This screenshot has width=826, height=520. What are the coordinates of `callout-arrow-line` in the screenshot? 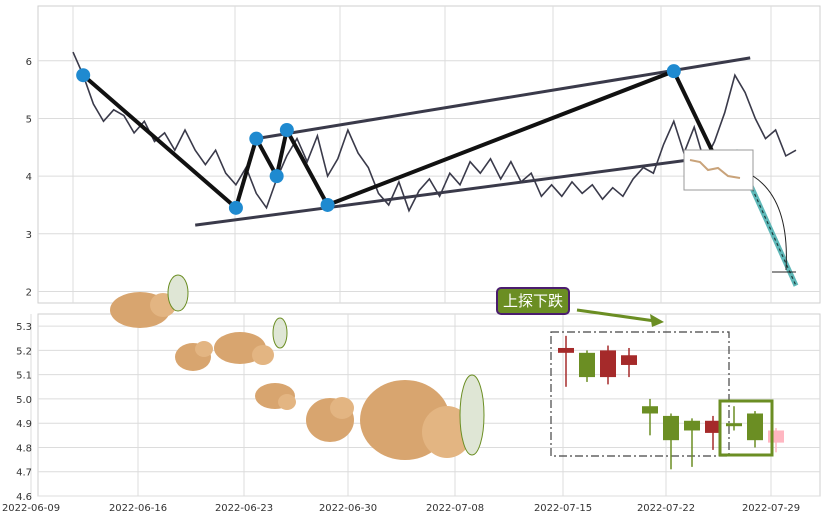 It's located at (616, 315).